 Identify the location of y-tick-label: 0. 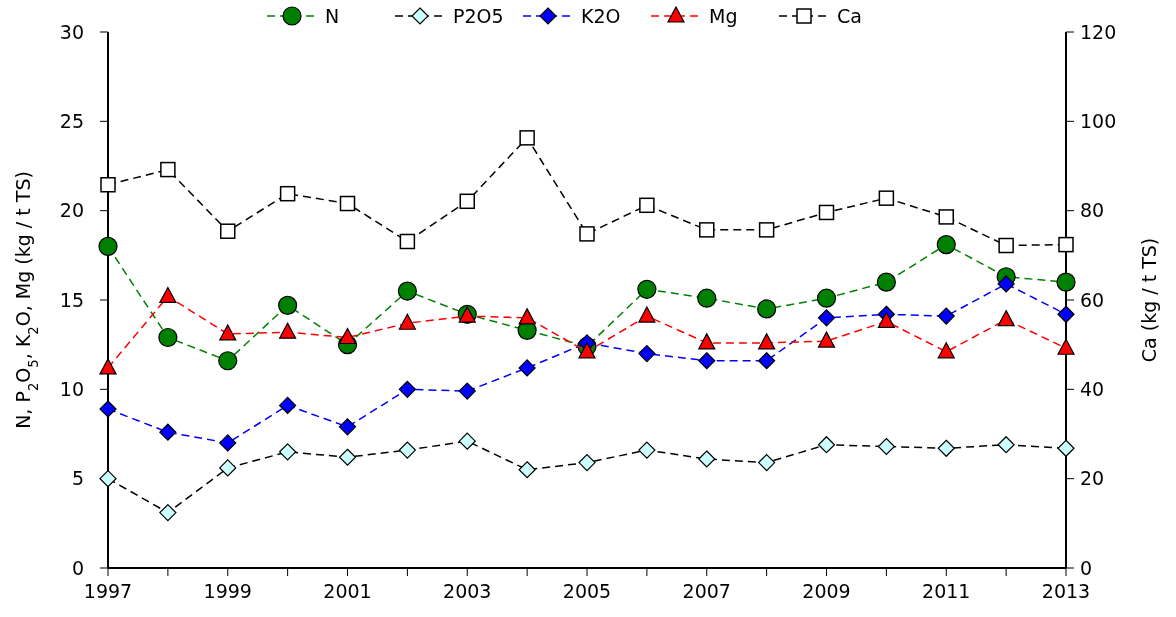
(77, 567).